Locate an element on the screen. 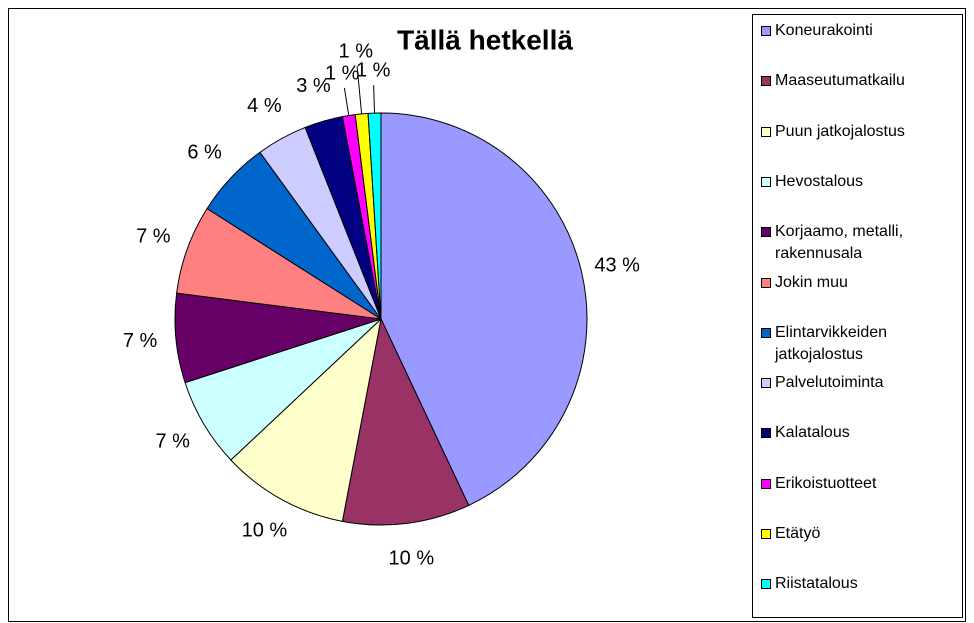 Image resolution: width=974 pixels, height=623 pixels. data-label: 4 % is located at coordinates (264, 106).